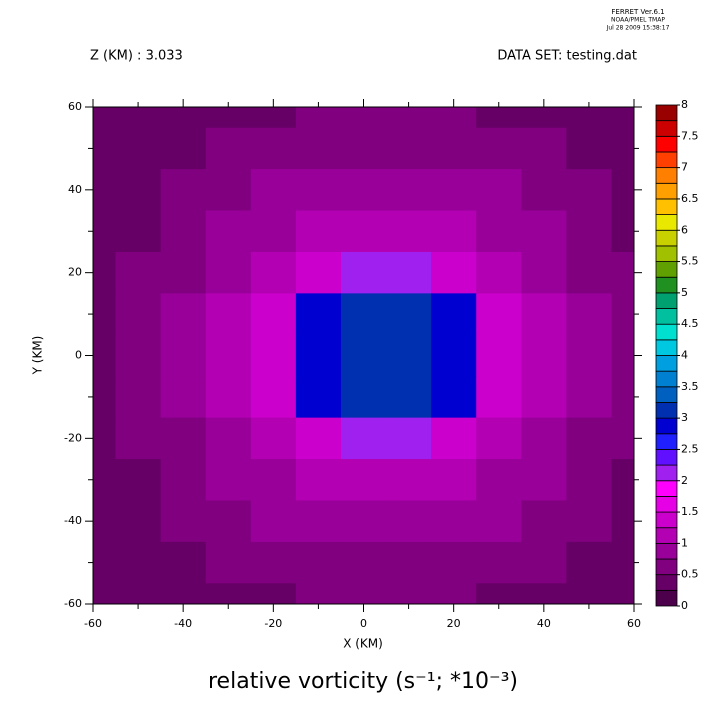 This screenshot has width=713, height=717. What do you see at coordinates (73, 437) in the screenshot?
I see `y-tick-label: -20` at bounding box center [73, 437].